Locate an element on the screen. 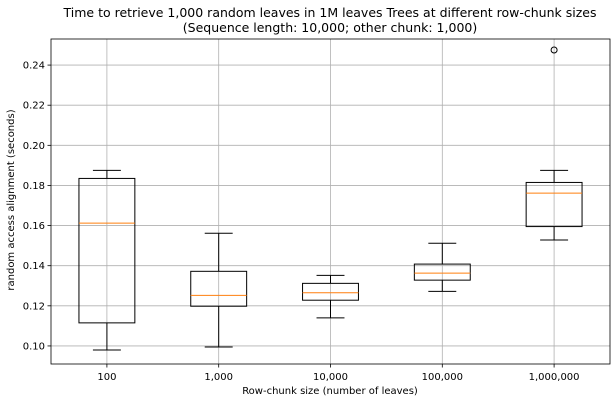 The height and width of the screenshot is (402, 615). y-axis: 0.10 0.12 0.14 0.16 0.18 0.20 0.22 0.24 is located at coordinates (37, 206).